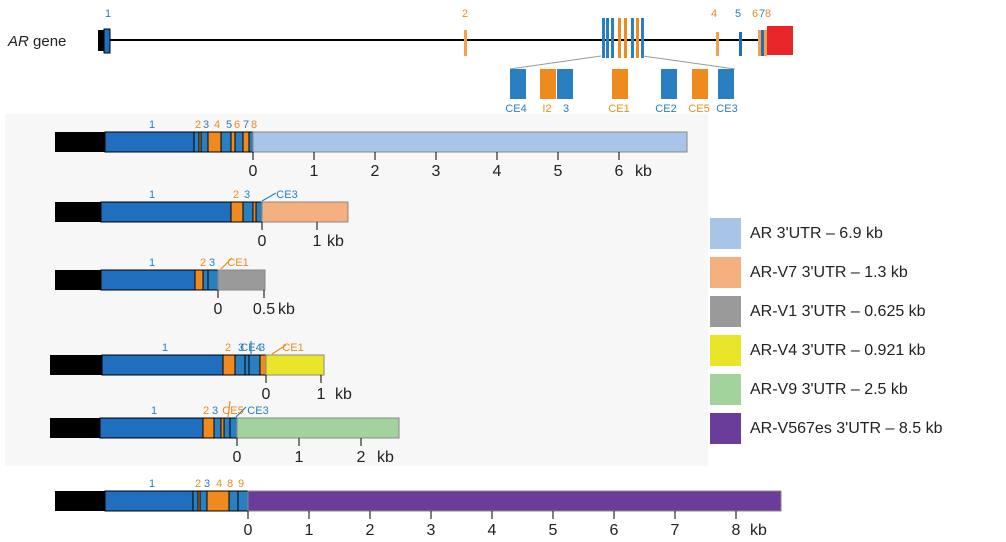 This screenshot has height=542, width=1006. Describe the element at coordinates (725, 350) in the screenshot. I see `legend-swatch-ar-v4` at that location.